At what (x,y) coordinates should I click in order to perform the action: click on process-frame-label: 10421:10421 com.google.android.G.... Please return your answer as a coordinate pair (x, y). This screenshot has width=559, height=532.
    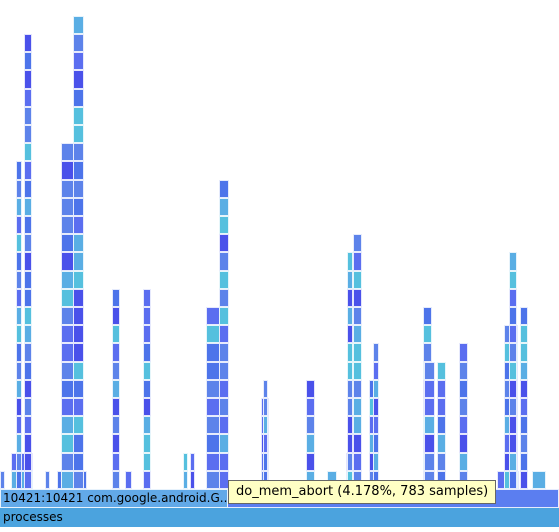
    Looking at the image, I should click on (115, 498).